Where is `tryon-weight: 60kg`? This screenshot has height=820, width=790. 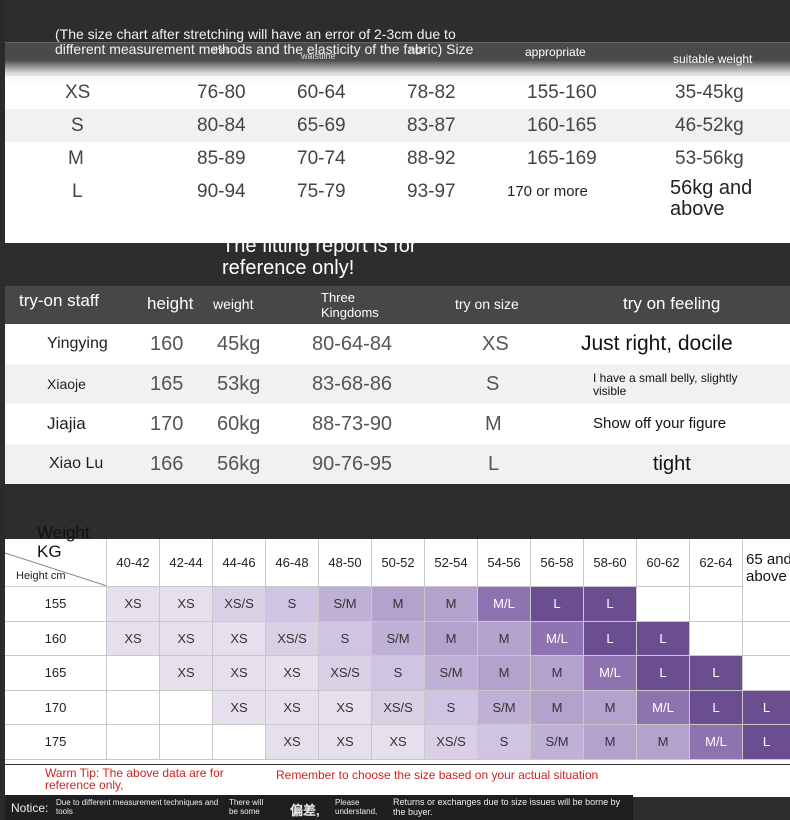 tryon-weight: 60kg is located at coordinates (239, 424).